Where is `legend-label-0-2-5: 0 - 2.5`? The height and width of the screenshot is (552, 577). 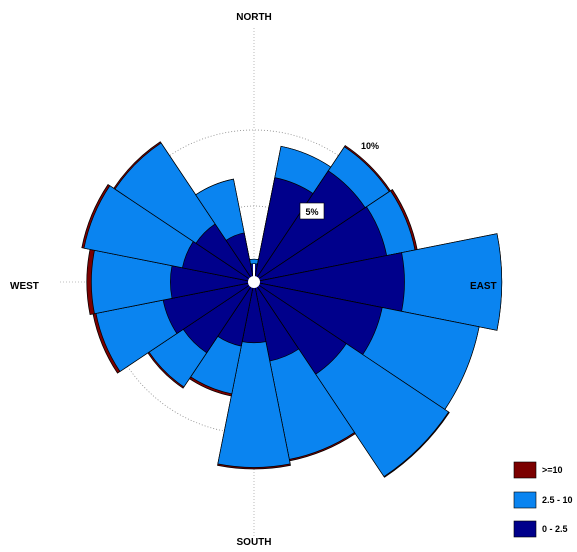 legend-label-0-2-5: 0 - 2.5 is located at coordinates (555, 529).